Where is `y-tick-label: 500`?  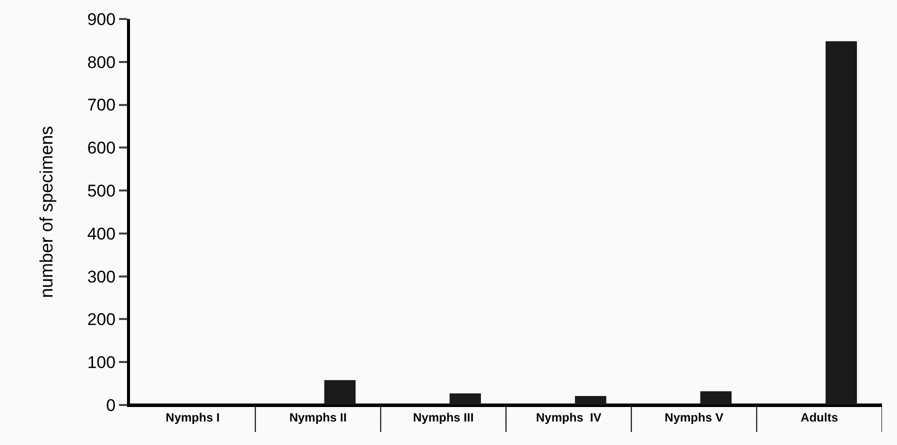 y-tick-label: 500 is located at coordinates (101, 191).